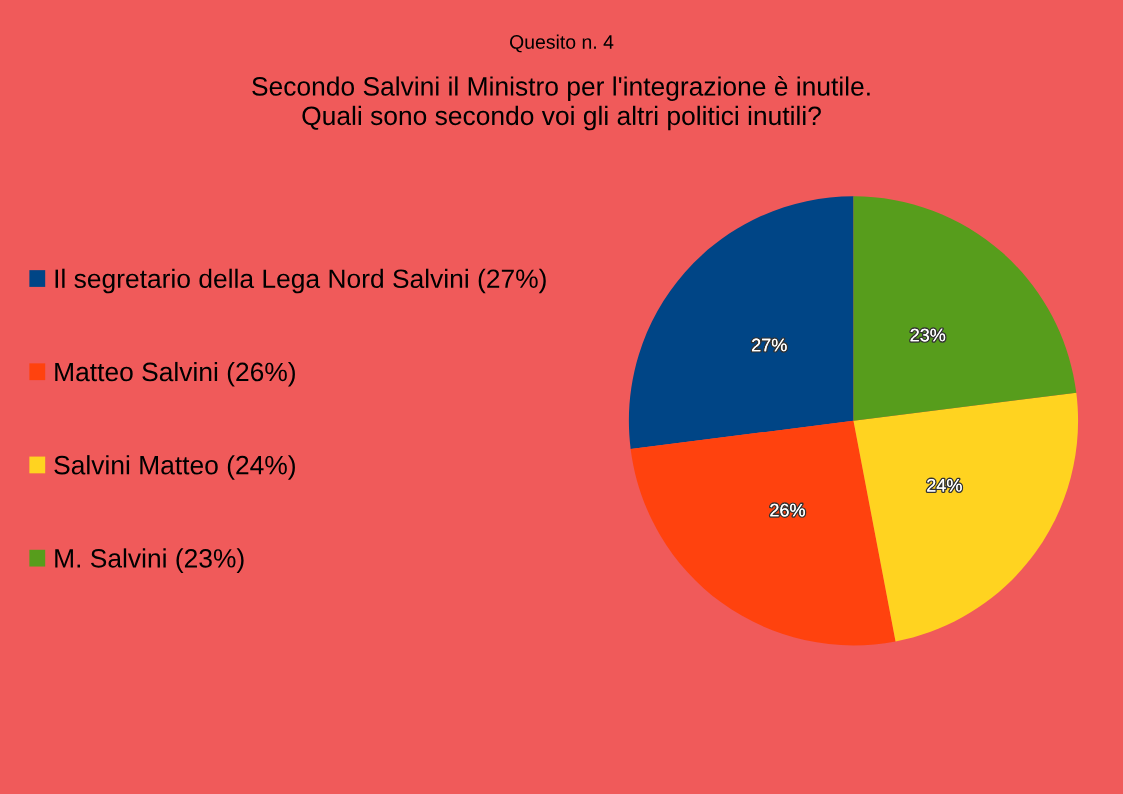 The width and height of the screenshot is (1123, 794). I want to click on chart-subtitle: Quesito n. 4, so click(562, 43).